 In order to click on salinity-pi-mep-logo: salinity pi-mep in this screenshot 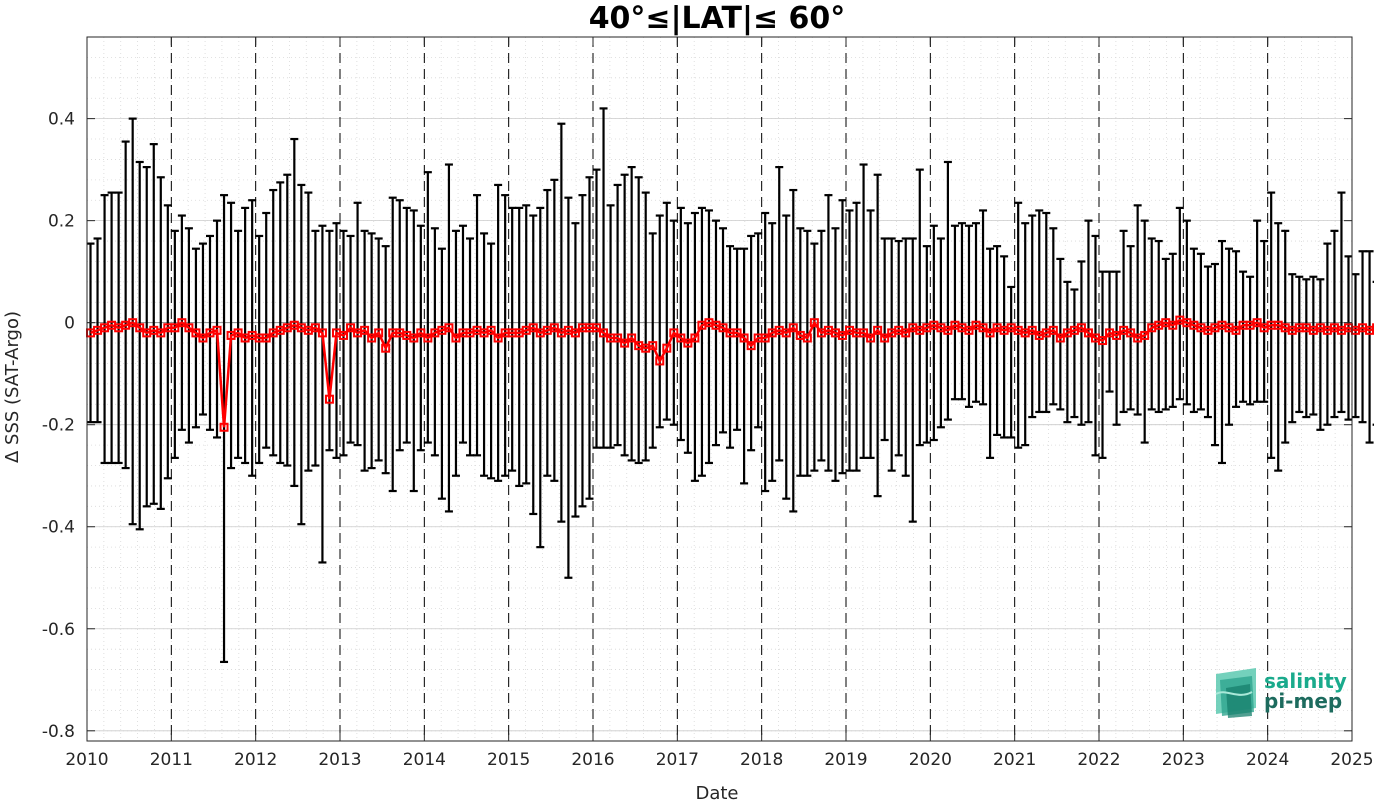, I will do `click(1281, 693)`.